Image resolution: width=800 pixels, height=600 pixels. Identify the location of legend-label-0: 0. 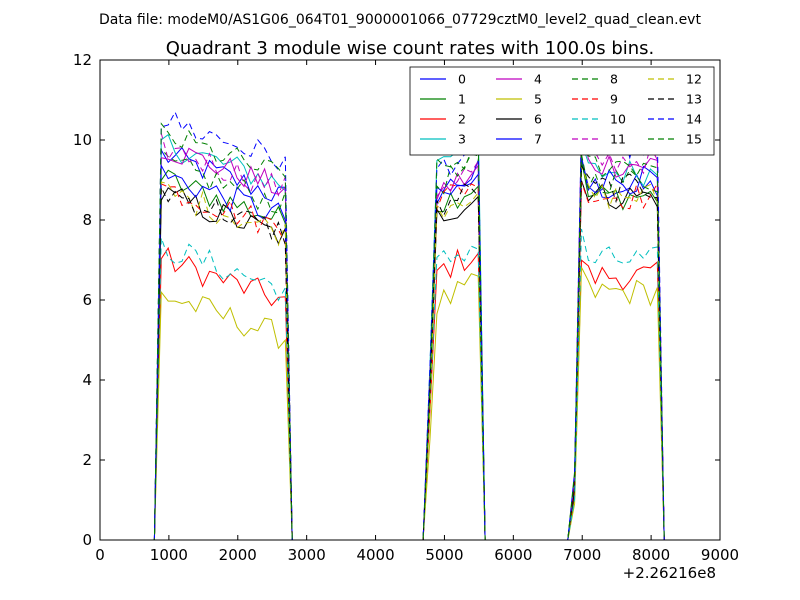
(462, 79).